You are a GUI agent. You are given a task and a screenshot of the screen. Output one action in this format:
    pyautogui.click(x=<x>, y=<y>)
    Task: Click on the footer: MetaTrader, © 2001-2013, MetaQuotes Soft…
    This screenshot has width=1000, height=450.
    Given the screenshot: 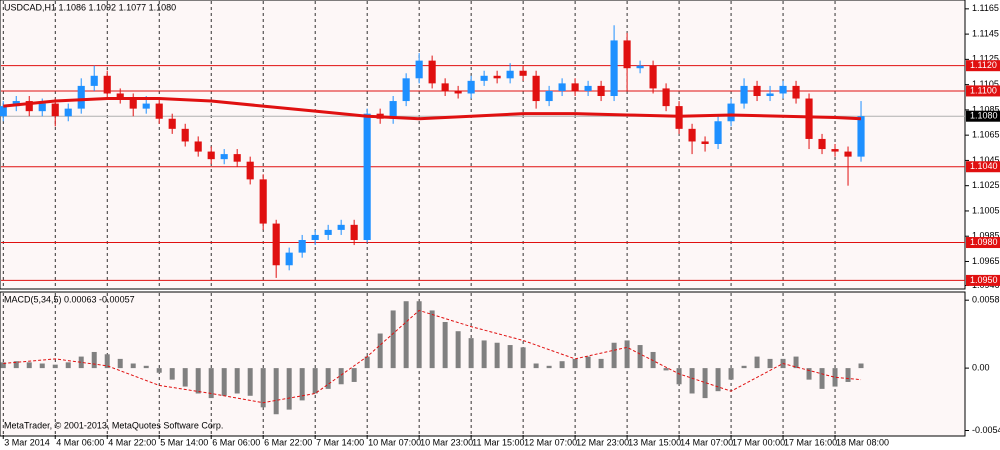 What is the action you would take?
    pyautogui.click(x=113, y=425)
    